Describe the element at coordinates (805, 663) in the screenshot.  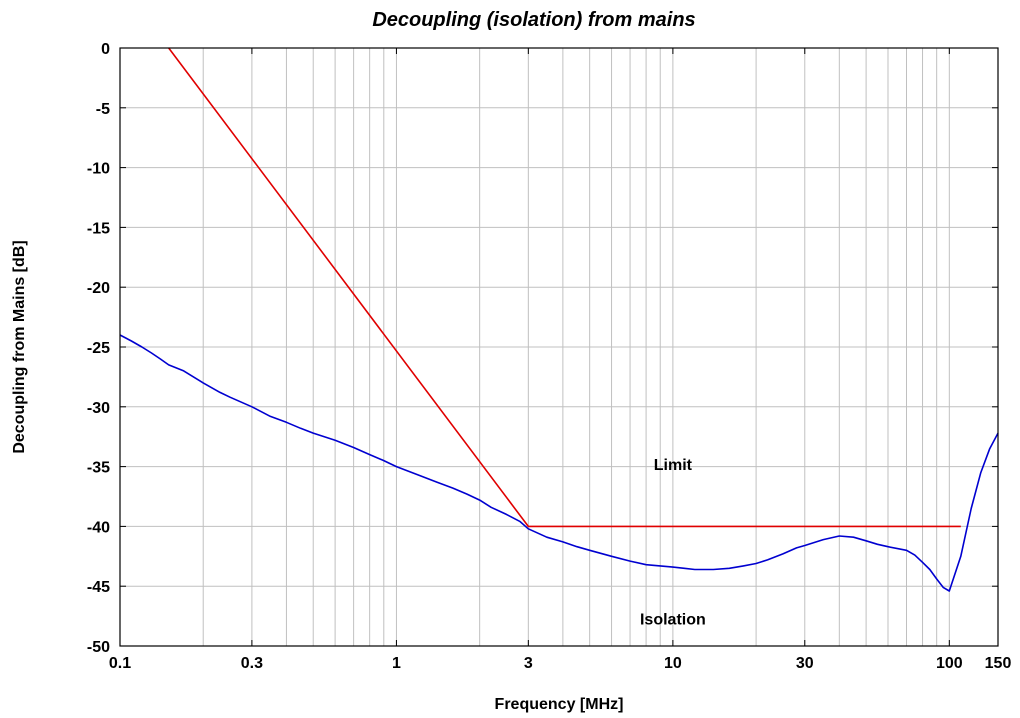
I see `x-tick-label: 30` at that location.